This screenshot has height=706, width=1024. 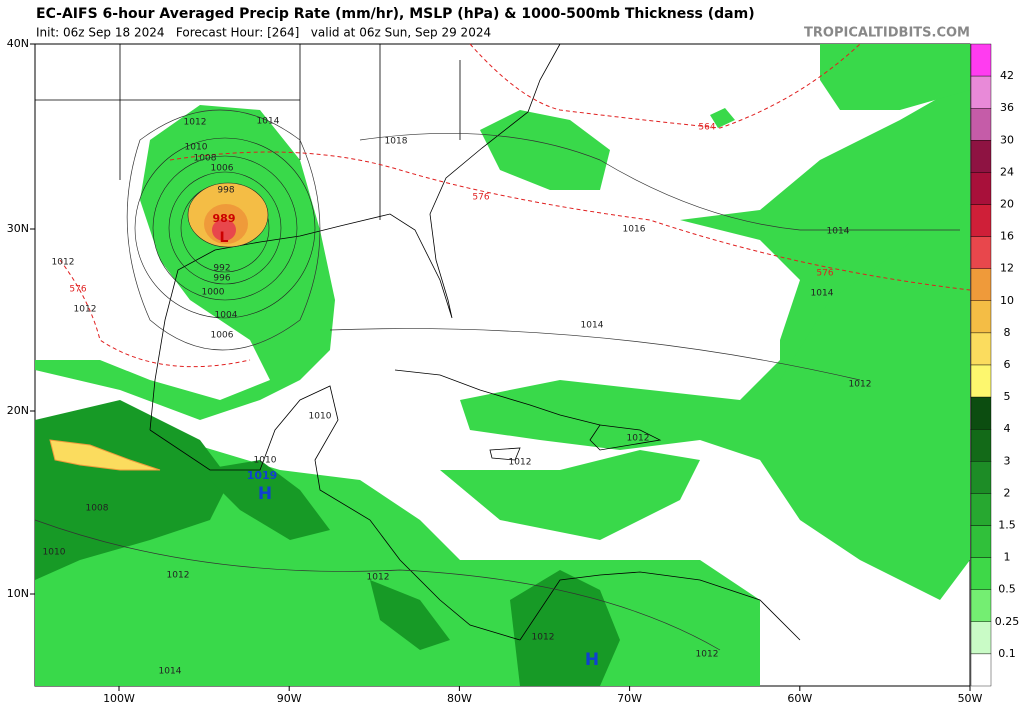 What do you see at coordinates (18, 228) in the screenshot?
I see `lat-label: 30N` at bounding box center [18, 228].